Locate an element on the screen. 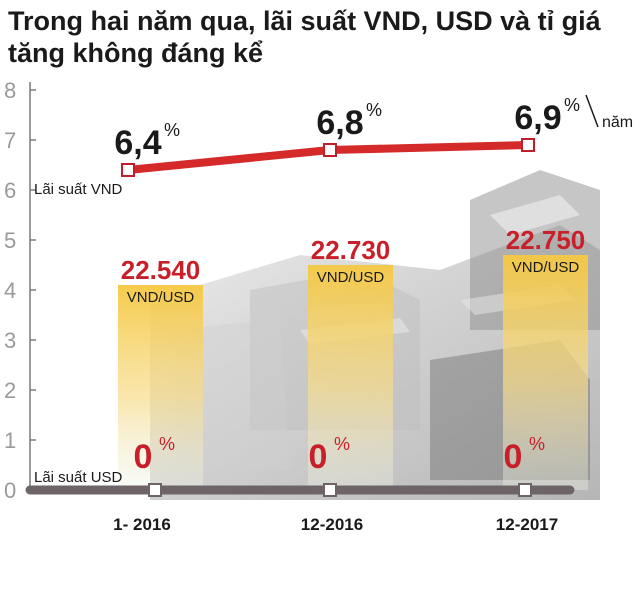  vnd-rate-value: 6,8 is located at coordinates (339, 123).